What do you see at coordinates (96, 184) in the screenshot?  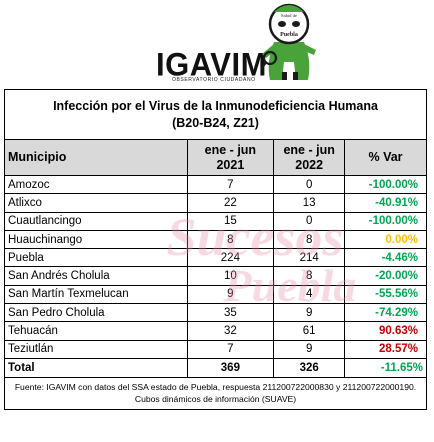 I see `cell-municipio: Amozoc` at bounding box center [96, 184].